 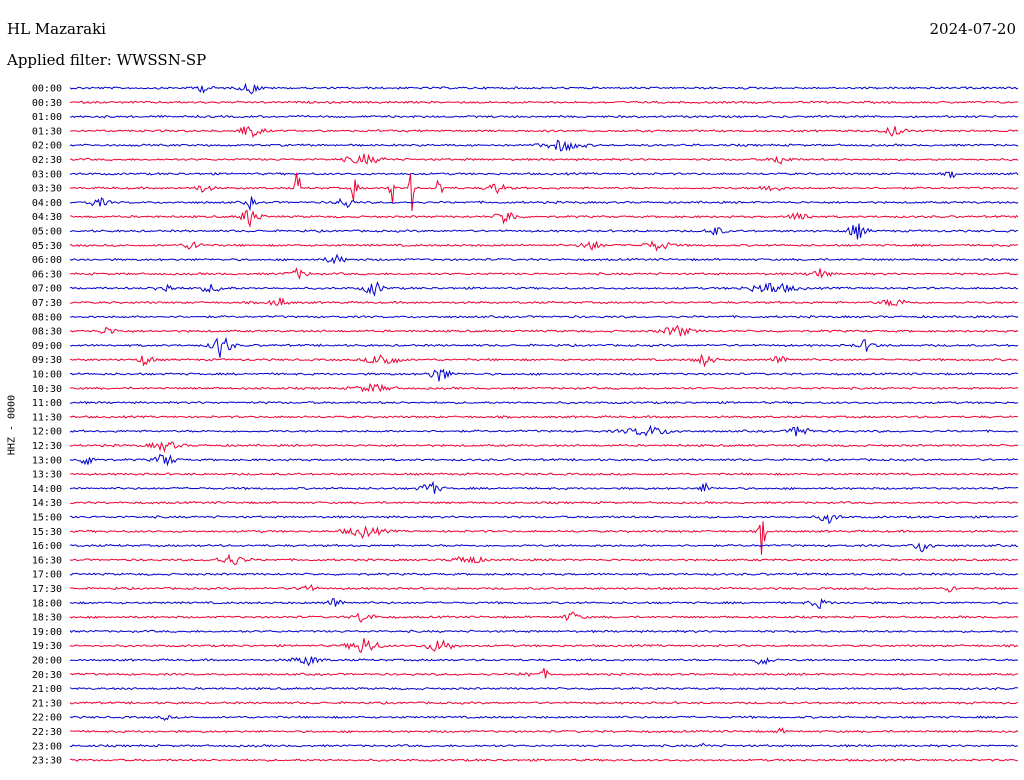 What do you see at coordinates (47, 203) in the screenshot?
I see `row-time-label: 04:00` at bounding box center [47, 203].